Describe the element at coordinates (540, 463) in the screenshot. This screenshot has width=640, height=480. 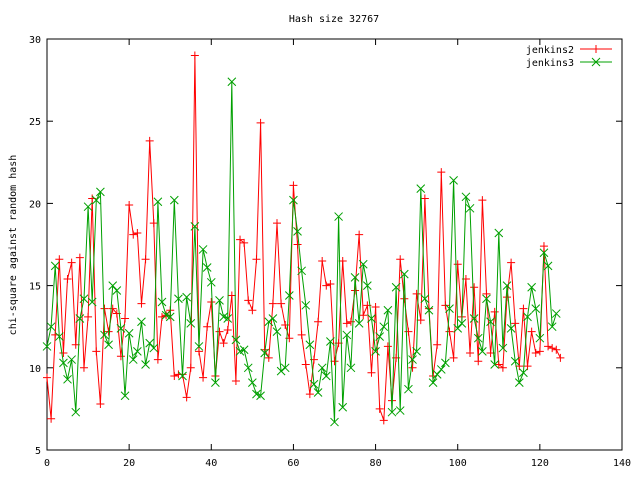
I see `x-tick-label: 120` at that location.